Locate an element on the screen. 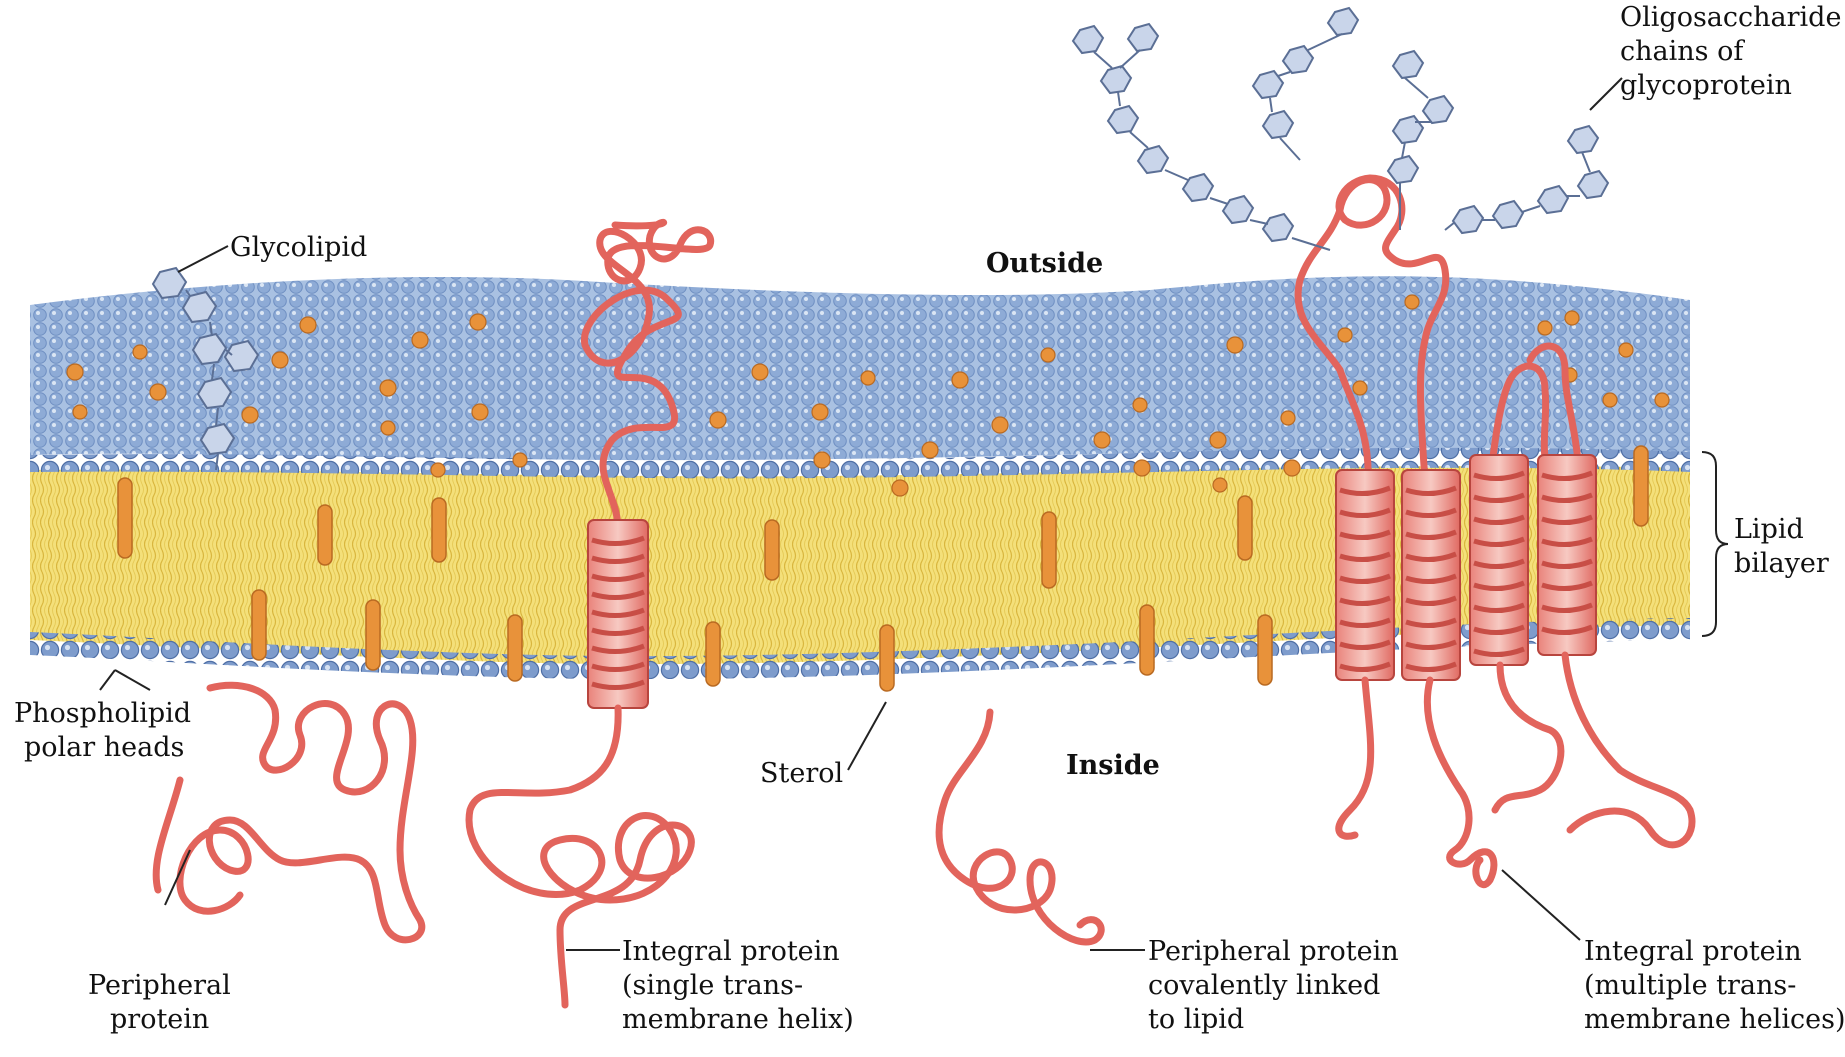 The image size is (1845, 1057). glycoprotein-outer-loops is located at coordinates (1439, 329).